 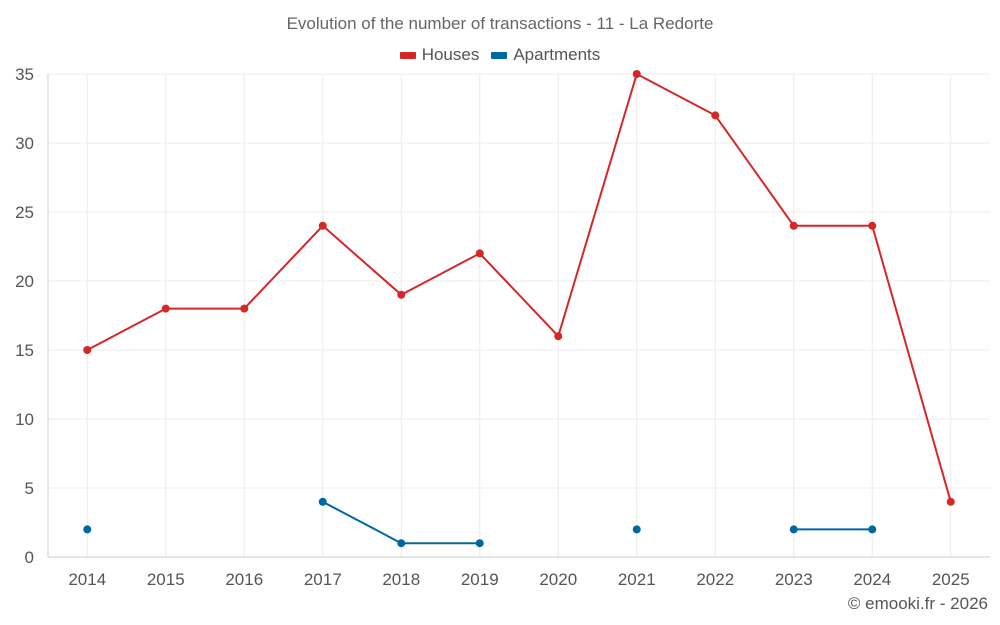 I want to click on legend-swatch-houses, so click(x=407, y=55).